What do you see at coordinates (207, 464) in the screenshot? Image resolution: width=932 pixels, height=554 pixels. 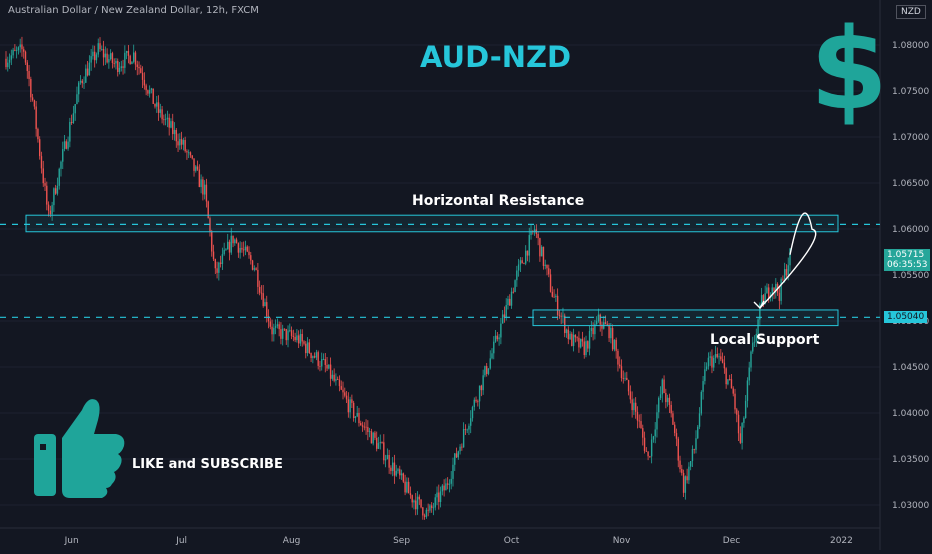 I see `like-subscribe-text: LIKE and SUBSCRIBE` at bounding box center [207, 464].